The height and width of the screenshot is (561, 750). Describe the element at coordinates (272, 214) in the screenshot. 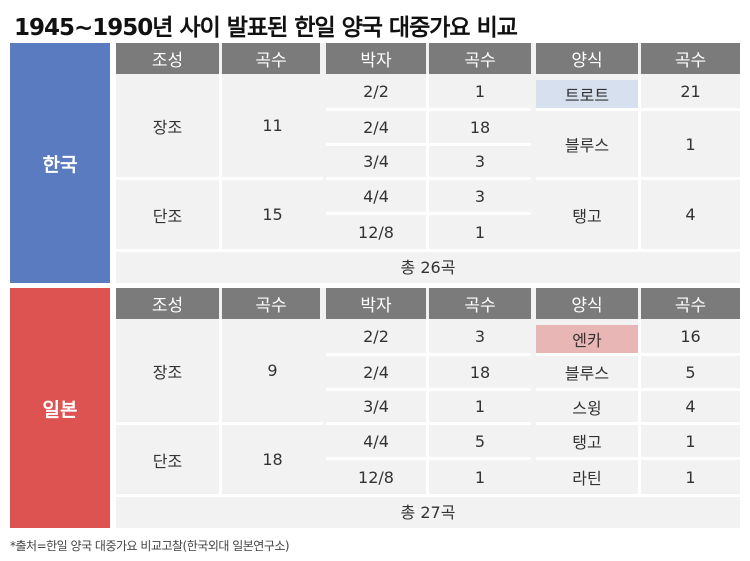

I see `mode-count: 15` at that location.